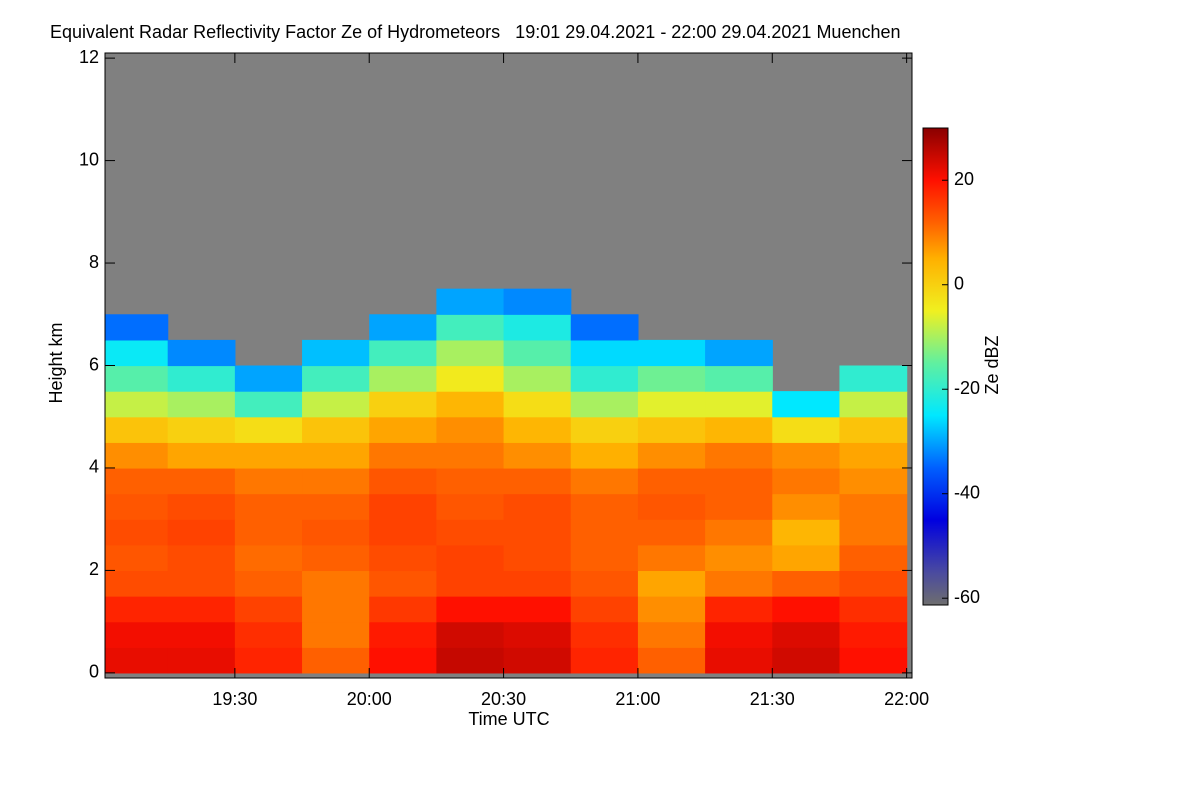  What do you see at coordinates (964, 179) in the screenshot?
I see `colorbar-tick-label: 20` at bounding box center [964, 179].